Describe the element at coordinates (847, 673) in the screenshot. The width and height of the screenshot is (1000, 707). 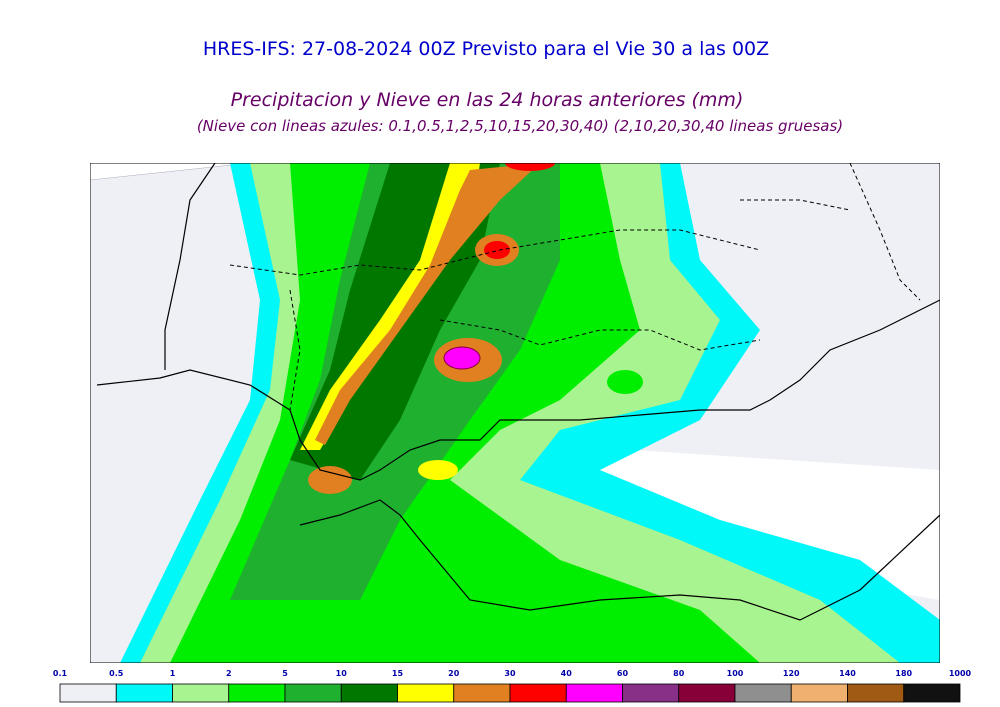
I see `legend-label: 140` at that location.